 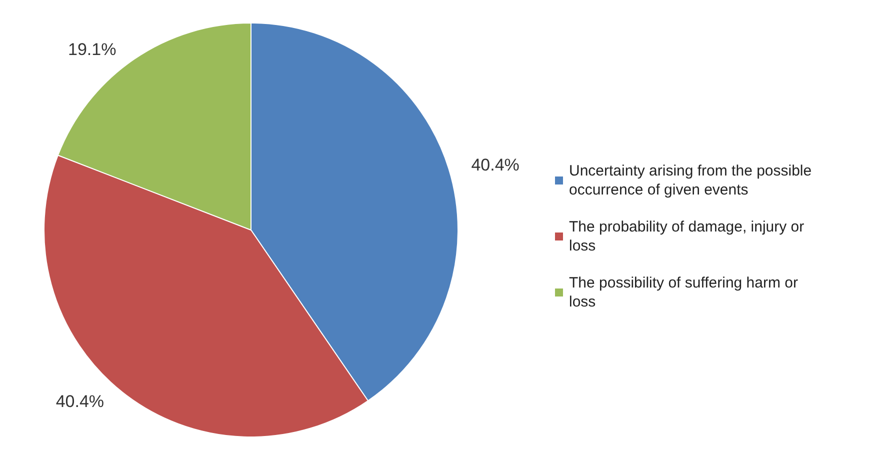 I want to click on legend-label: Uncertainty arising from the possible occurrence of given events, so click(x=692, y=180).